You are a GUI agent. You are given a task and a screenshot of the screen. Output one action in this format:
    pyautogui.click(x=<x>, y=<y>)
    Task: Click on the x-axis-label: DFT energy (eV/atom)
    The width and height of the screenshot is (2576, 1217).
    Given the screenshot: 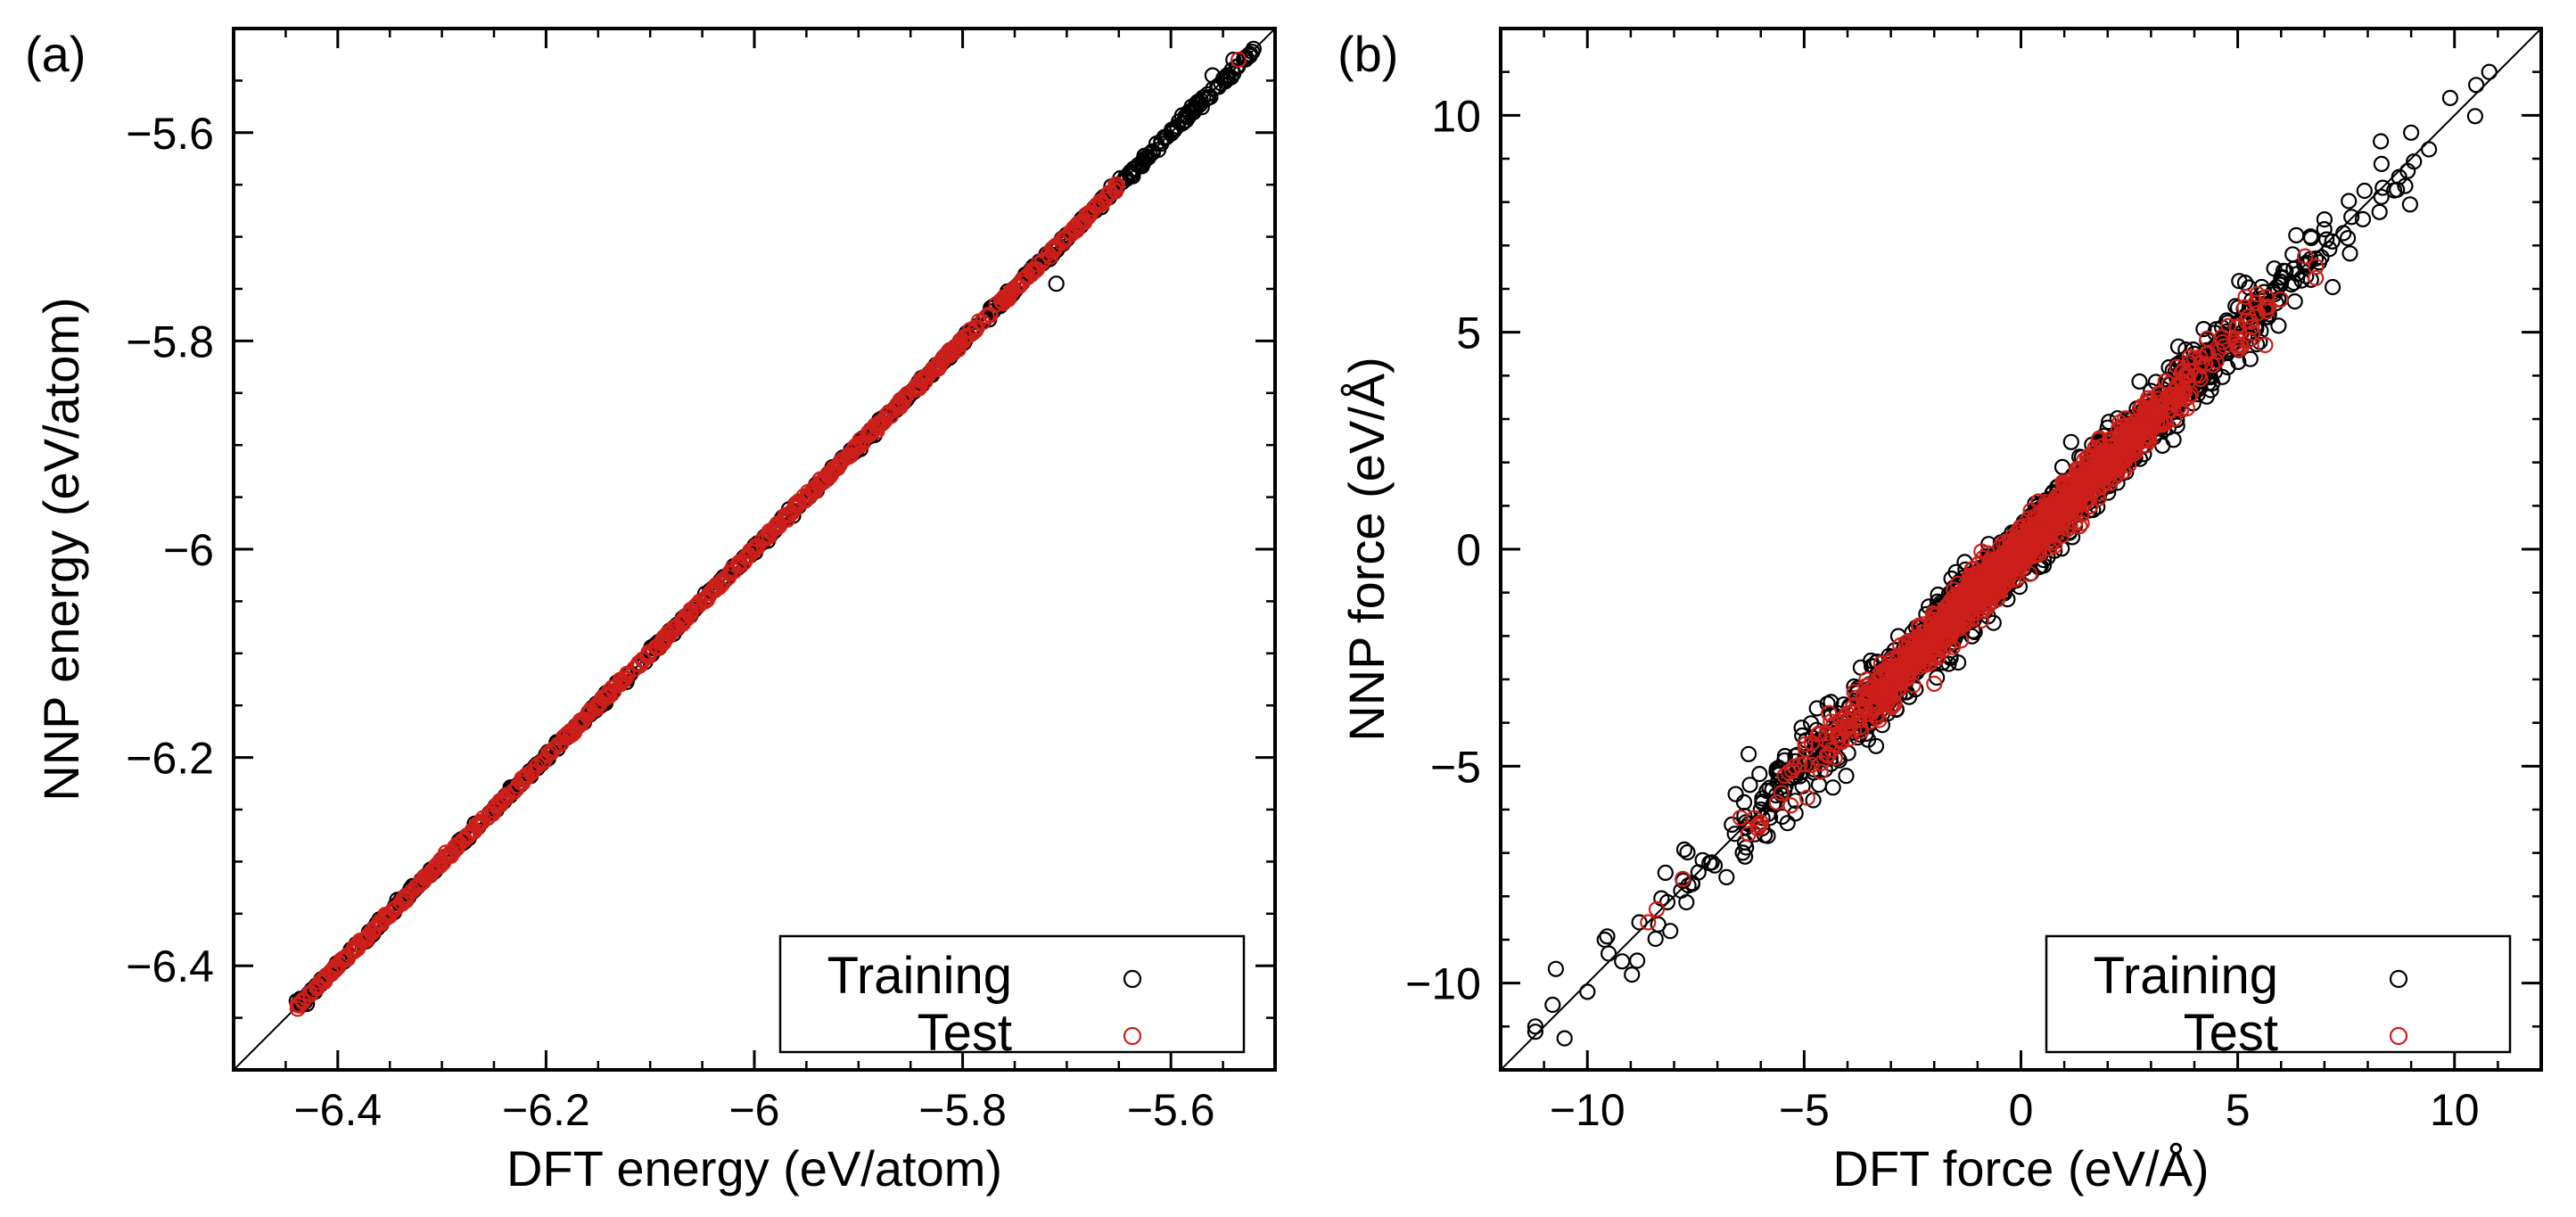 What is the action you would take?
    pyautogui.click(x=754, y=1168)
    